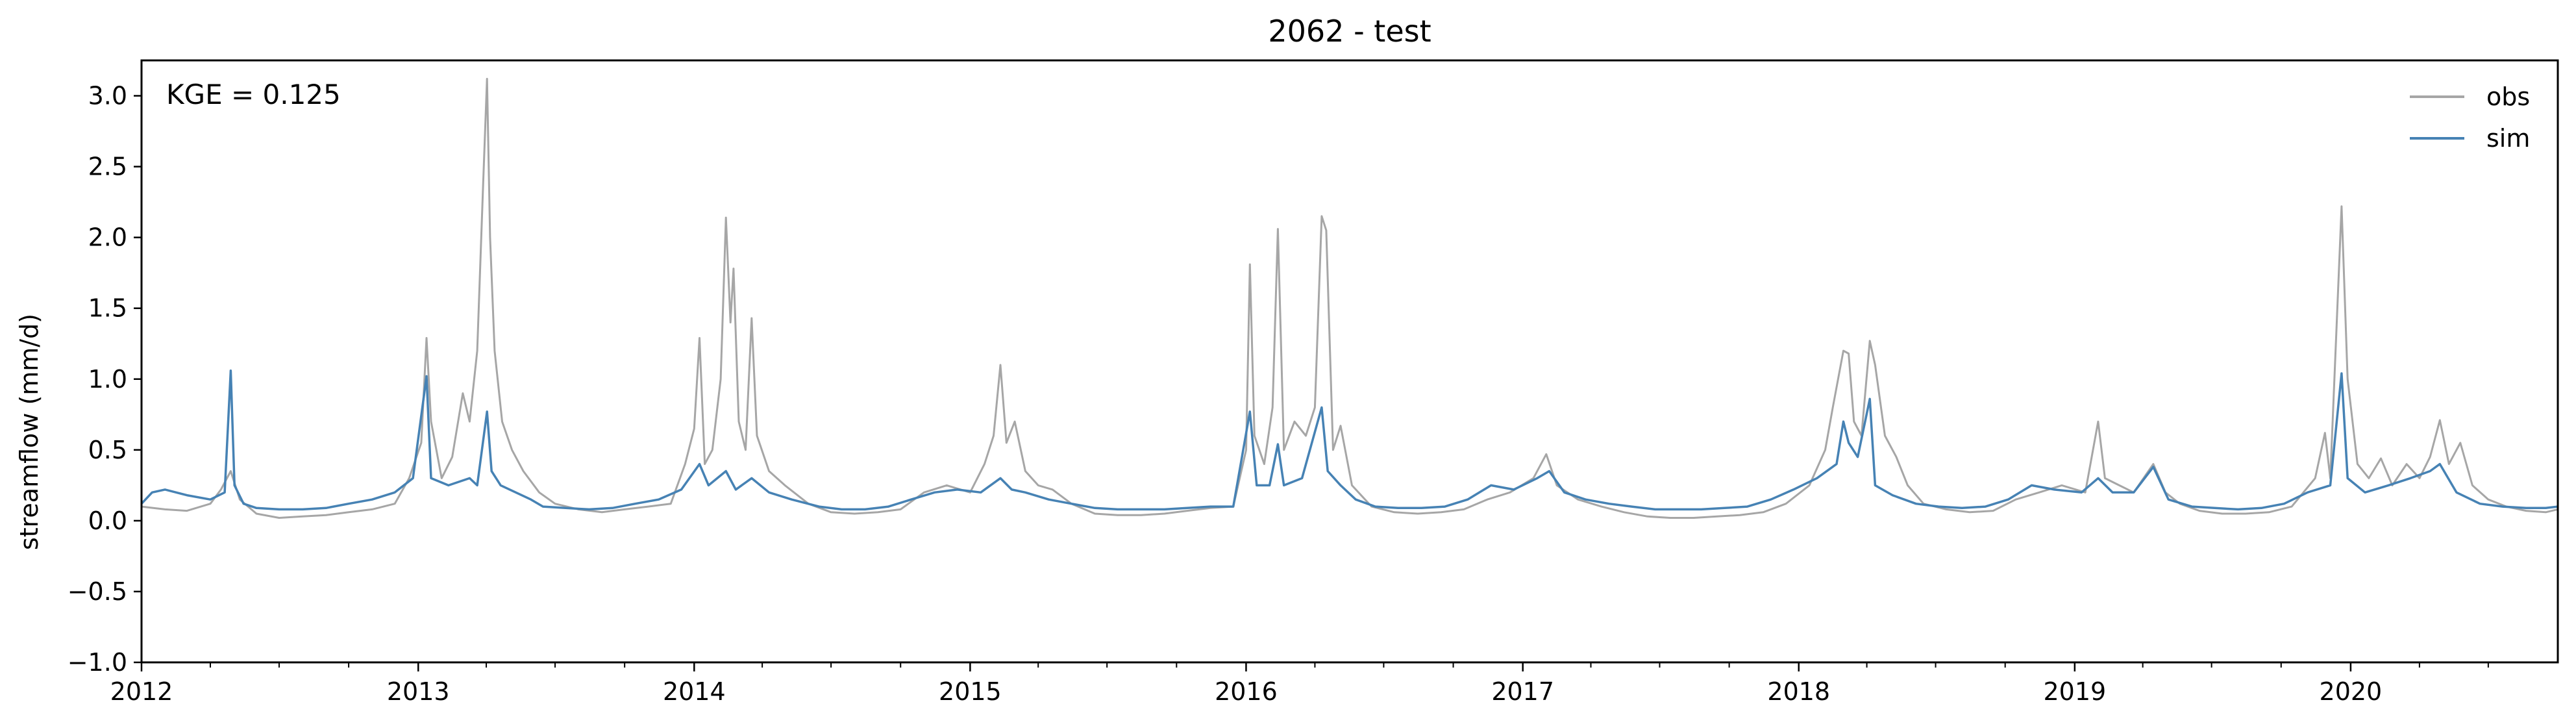  What do you see at coordinates (1798, 691) in the screenshot?
I see `x-tick-label: 2018` at bounding box center [1798, 691].